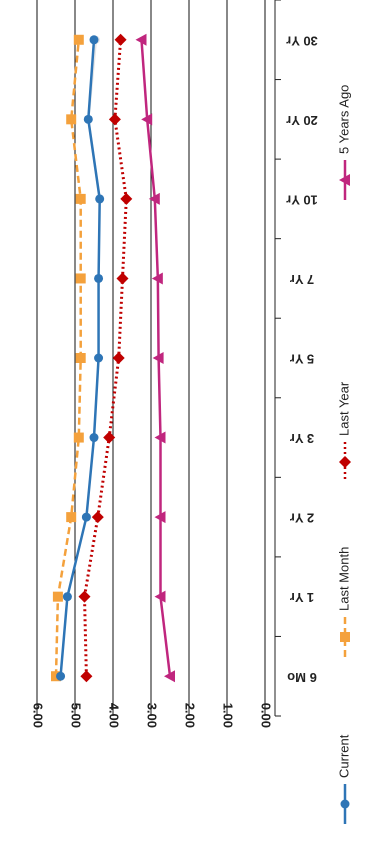 The image size is (388, 844). Describe the element at coordinates (302, 597) in the screenshot. I see `category-tick-label: 1 Yr` at that location.